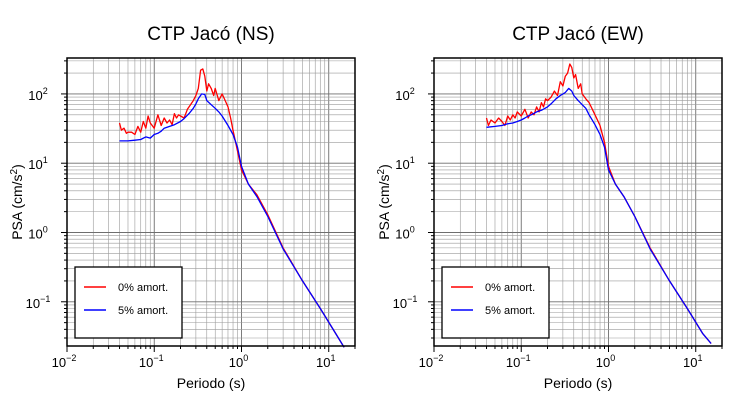 Image resolution: width=730 pixels, height=400 pixels. Describe the element at coordinates (210, 34) in the screenshot. I see `chart-title: CTP Jacó (NS)` at that location.